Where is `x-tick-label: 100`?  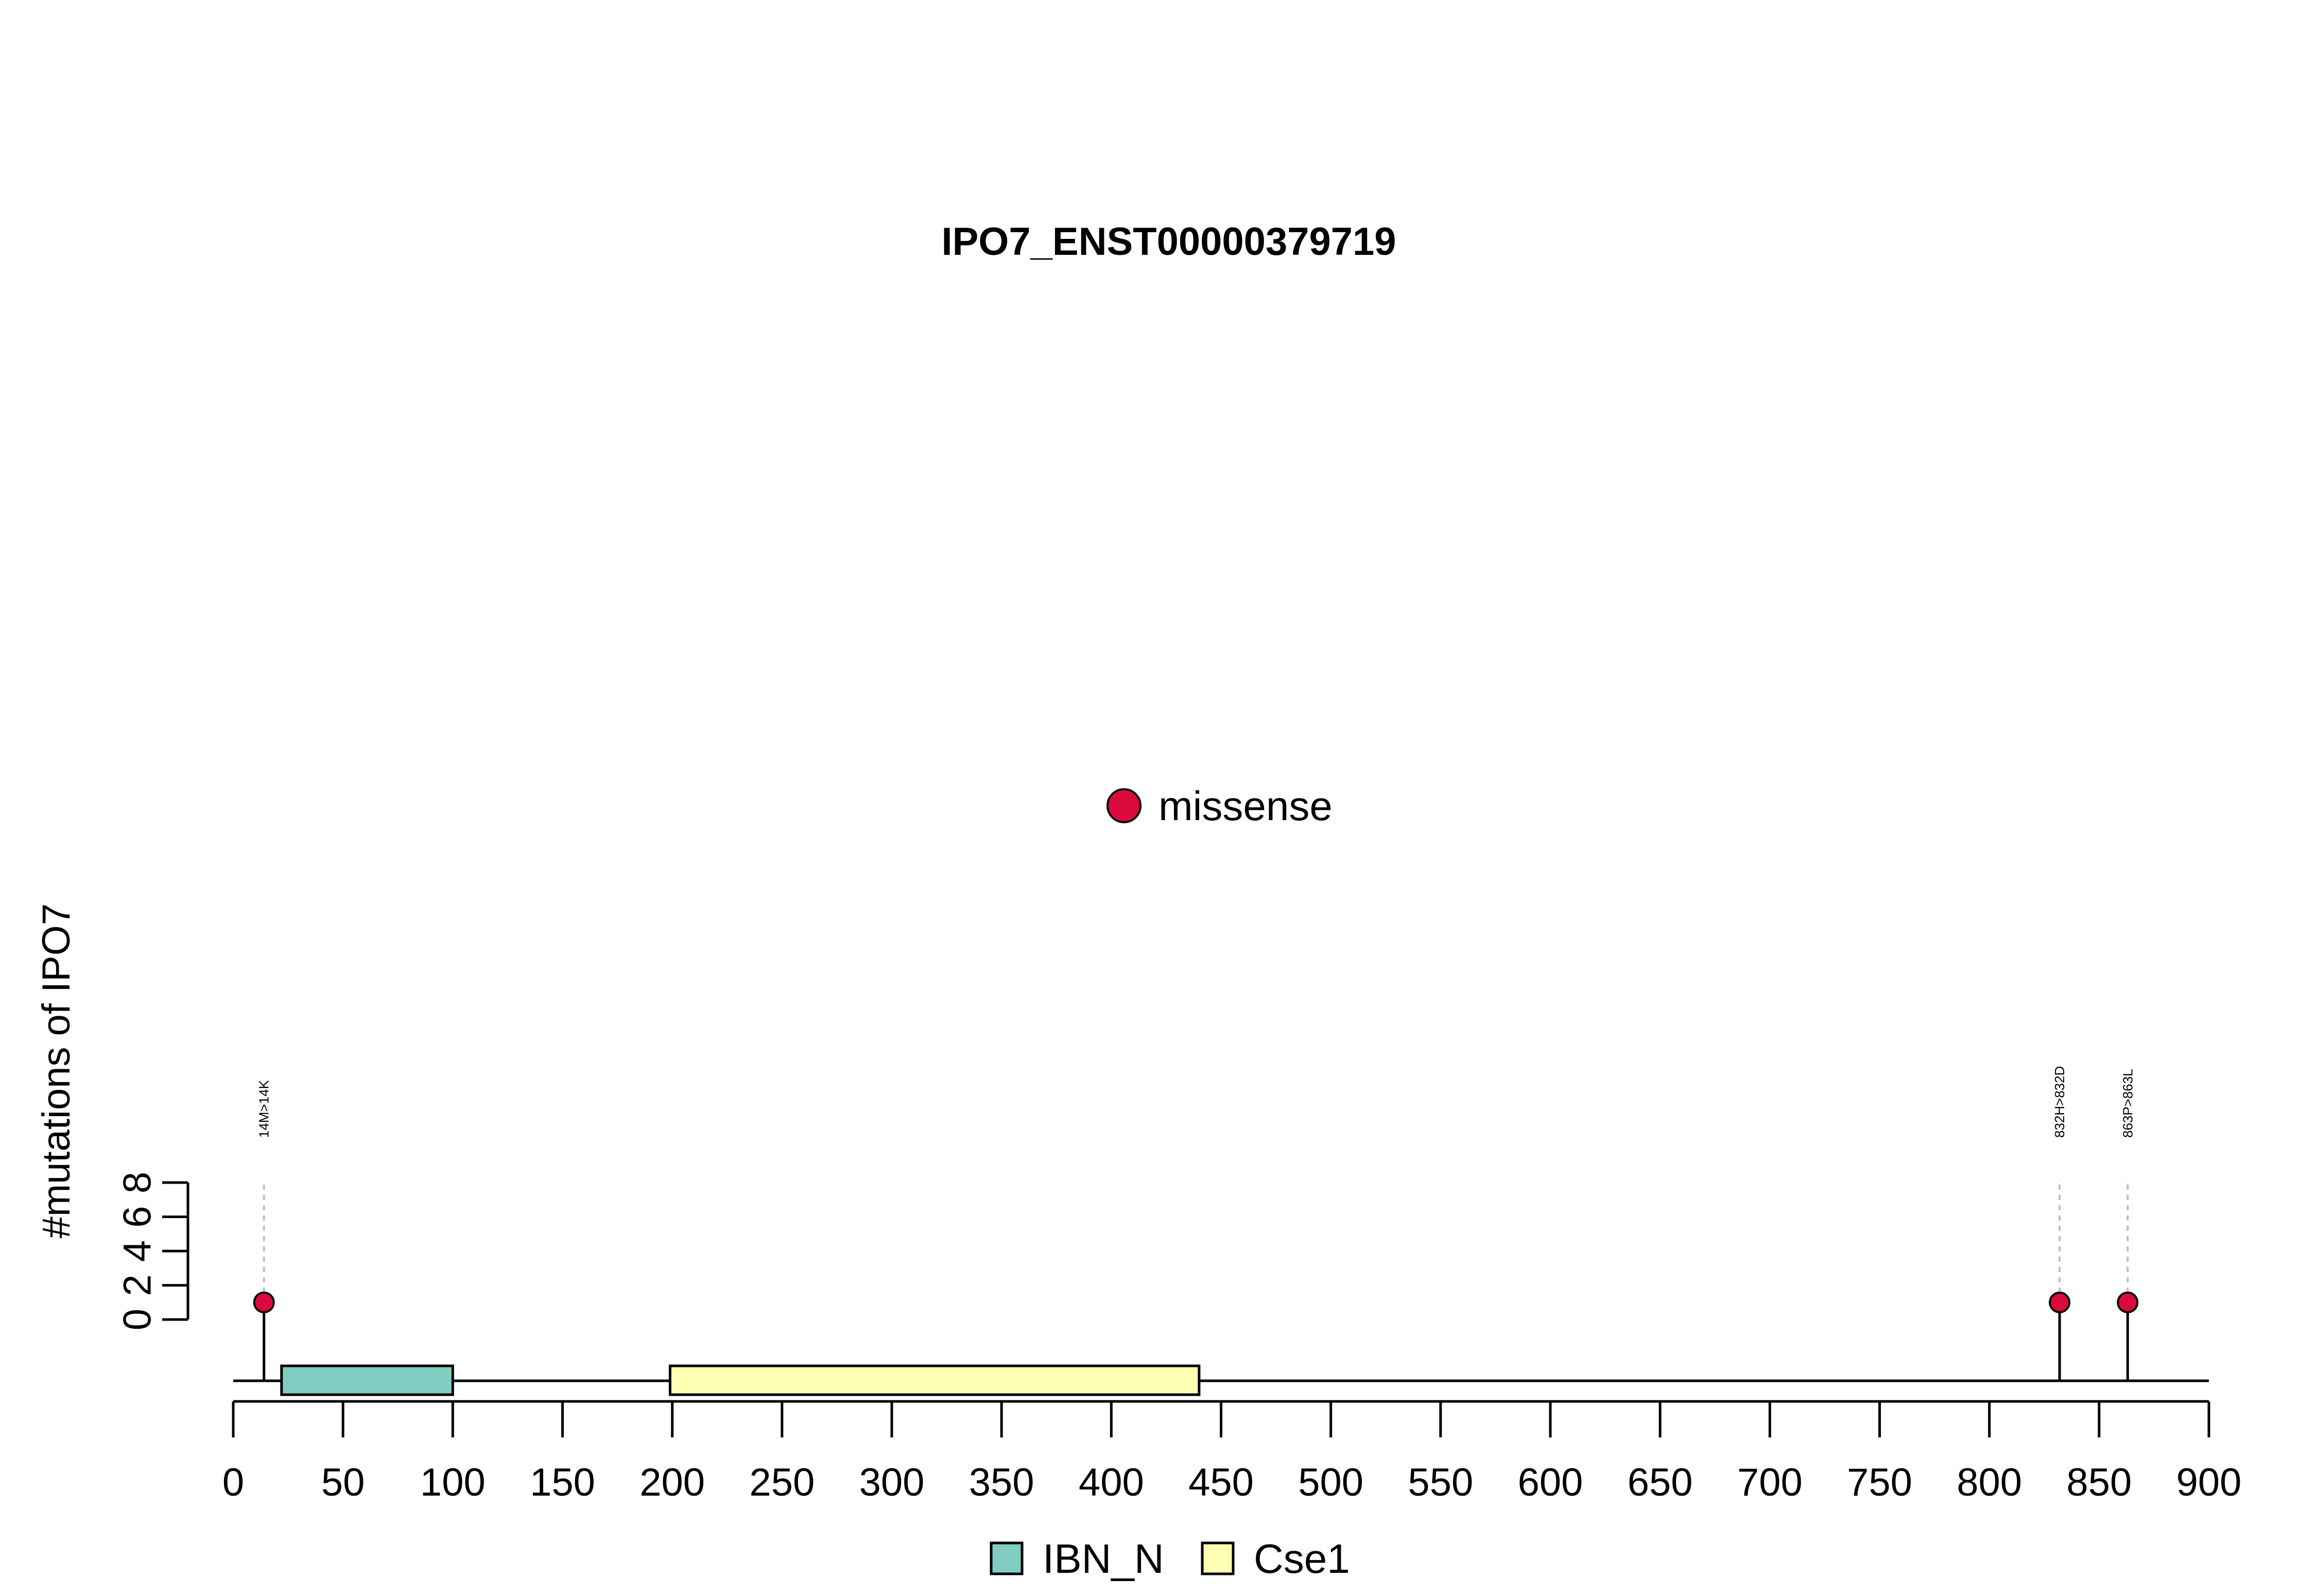
x-tick-label: 100 is located at coordinates (453, 1482).